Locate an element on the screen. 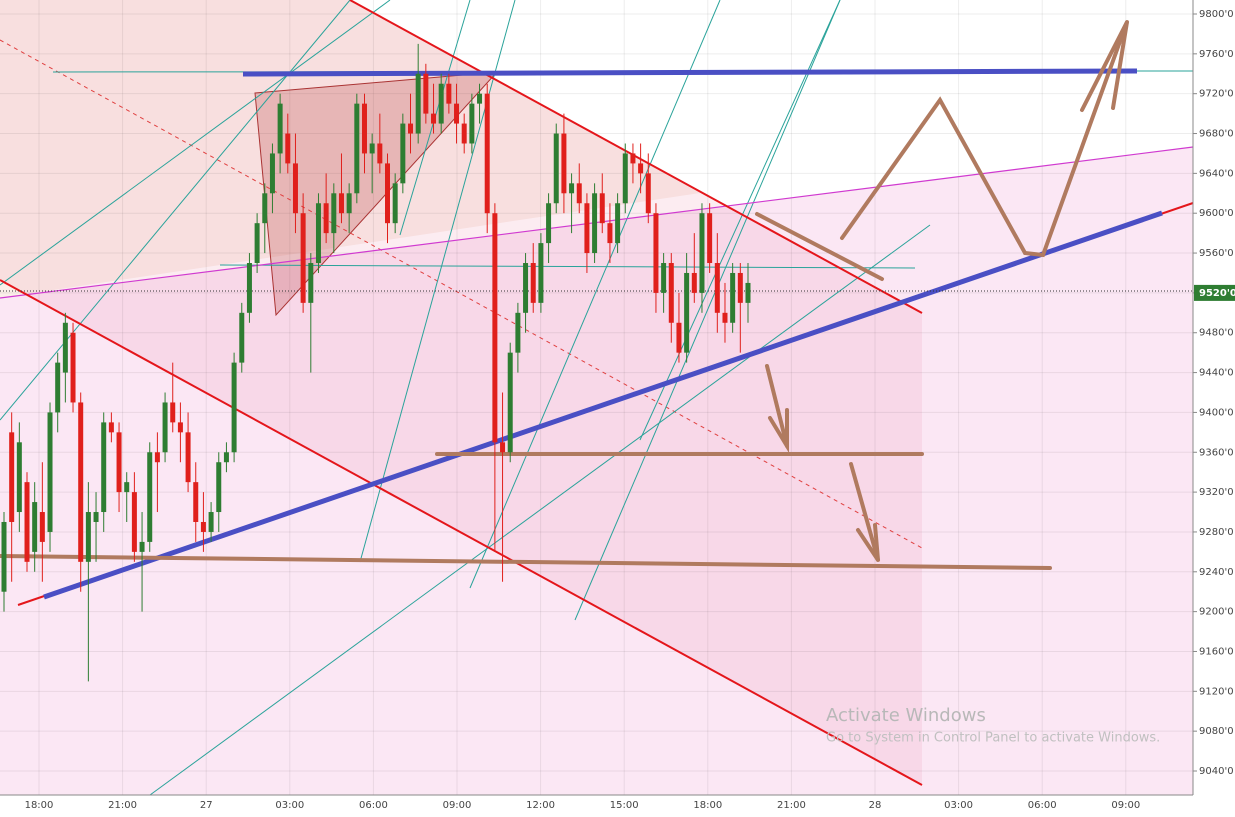  y-tick-label: 9200'0 is located at coordinates (1216, 612).